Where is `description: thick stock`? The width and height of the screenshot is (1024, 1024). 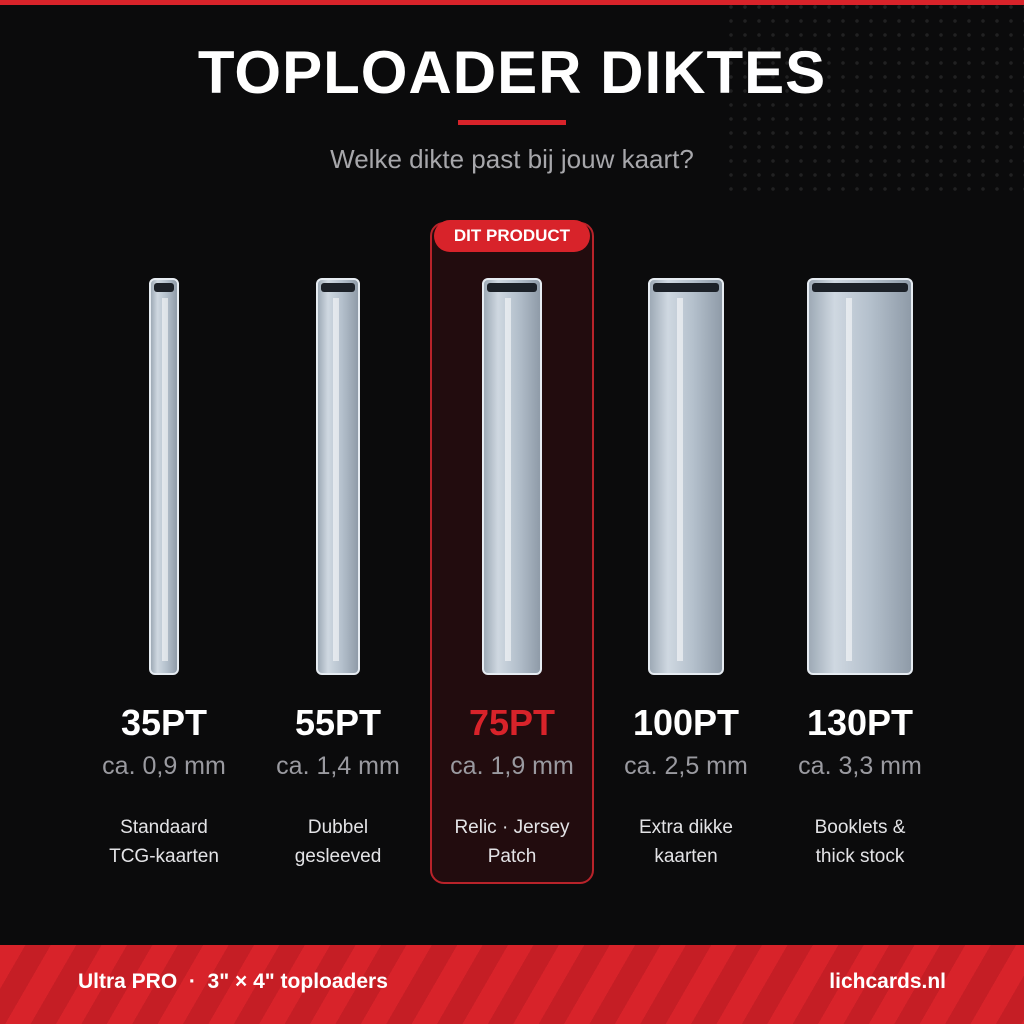 description: thick stock is located at coordinates (860, 856).